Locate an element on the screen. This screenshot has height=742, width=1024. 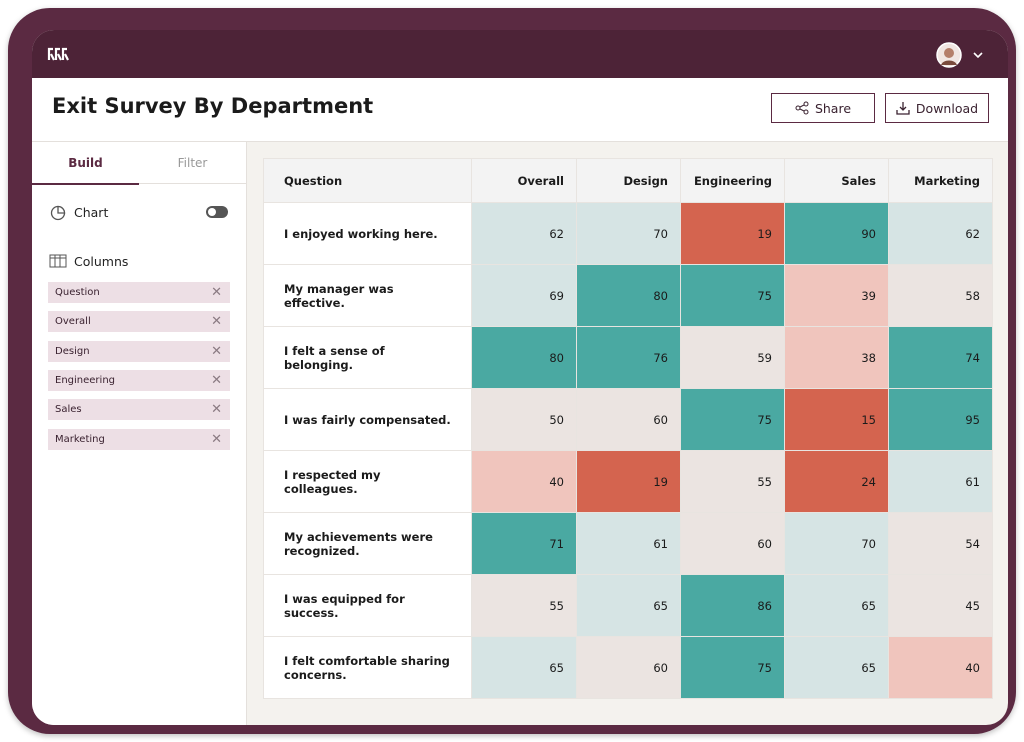
column-chip-label: Marketing is located at coordinates (80, 439).